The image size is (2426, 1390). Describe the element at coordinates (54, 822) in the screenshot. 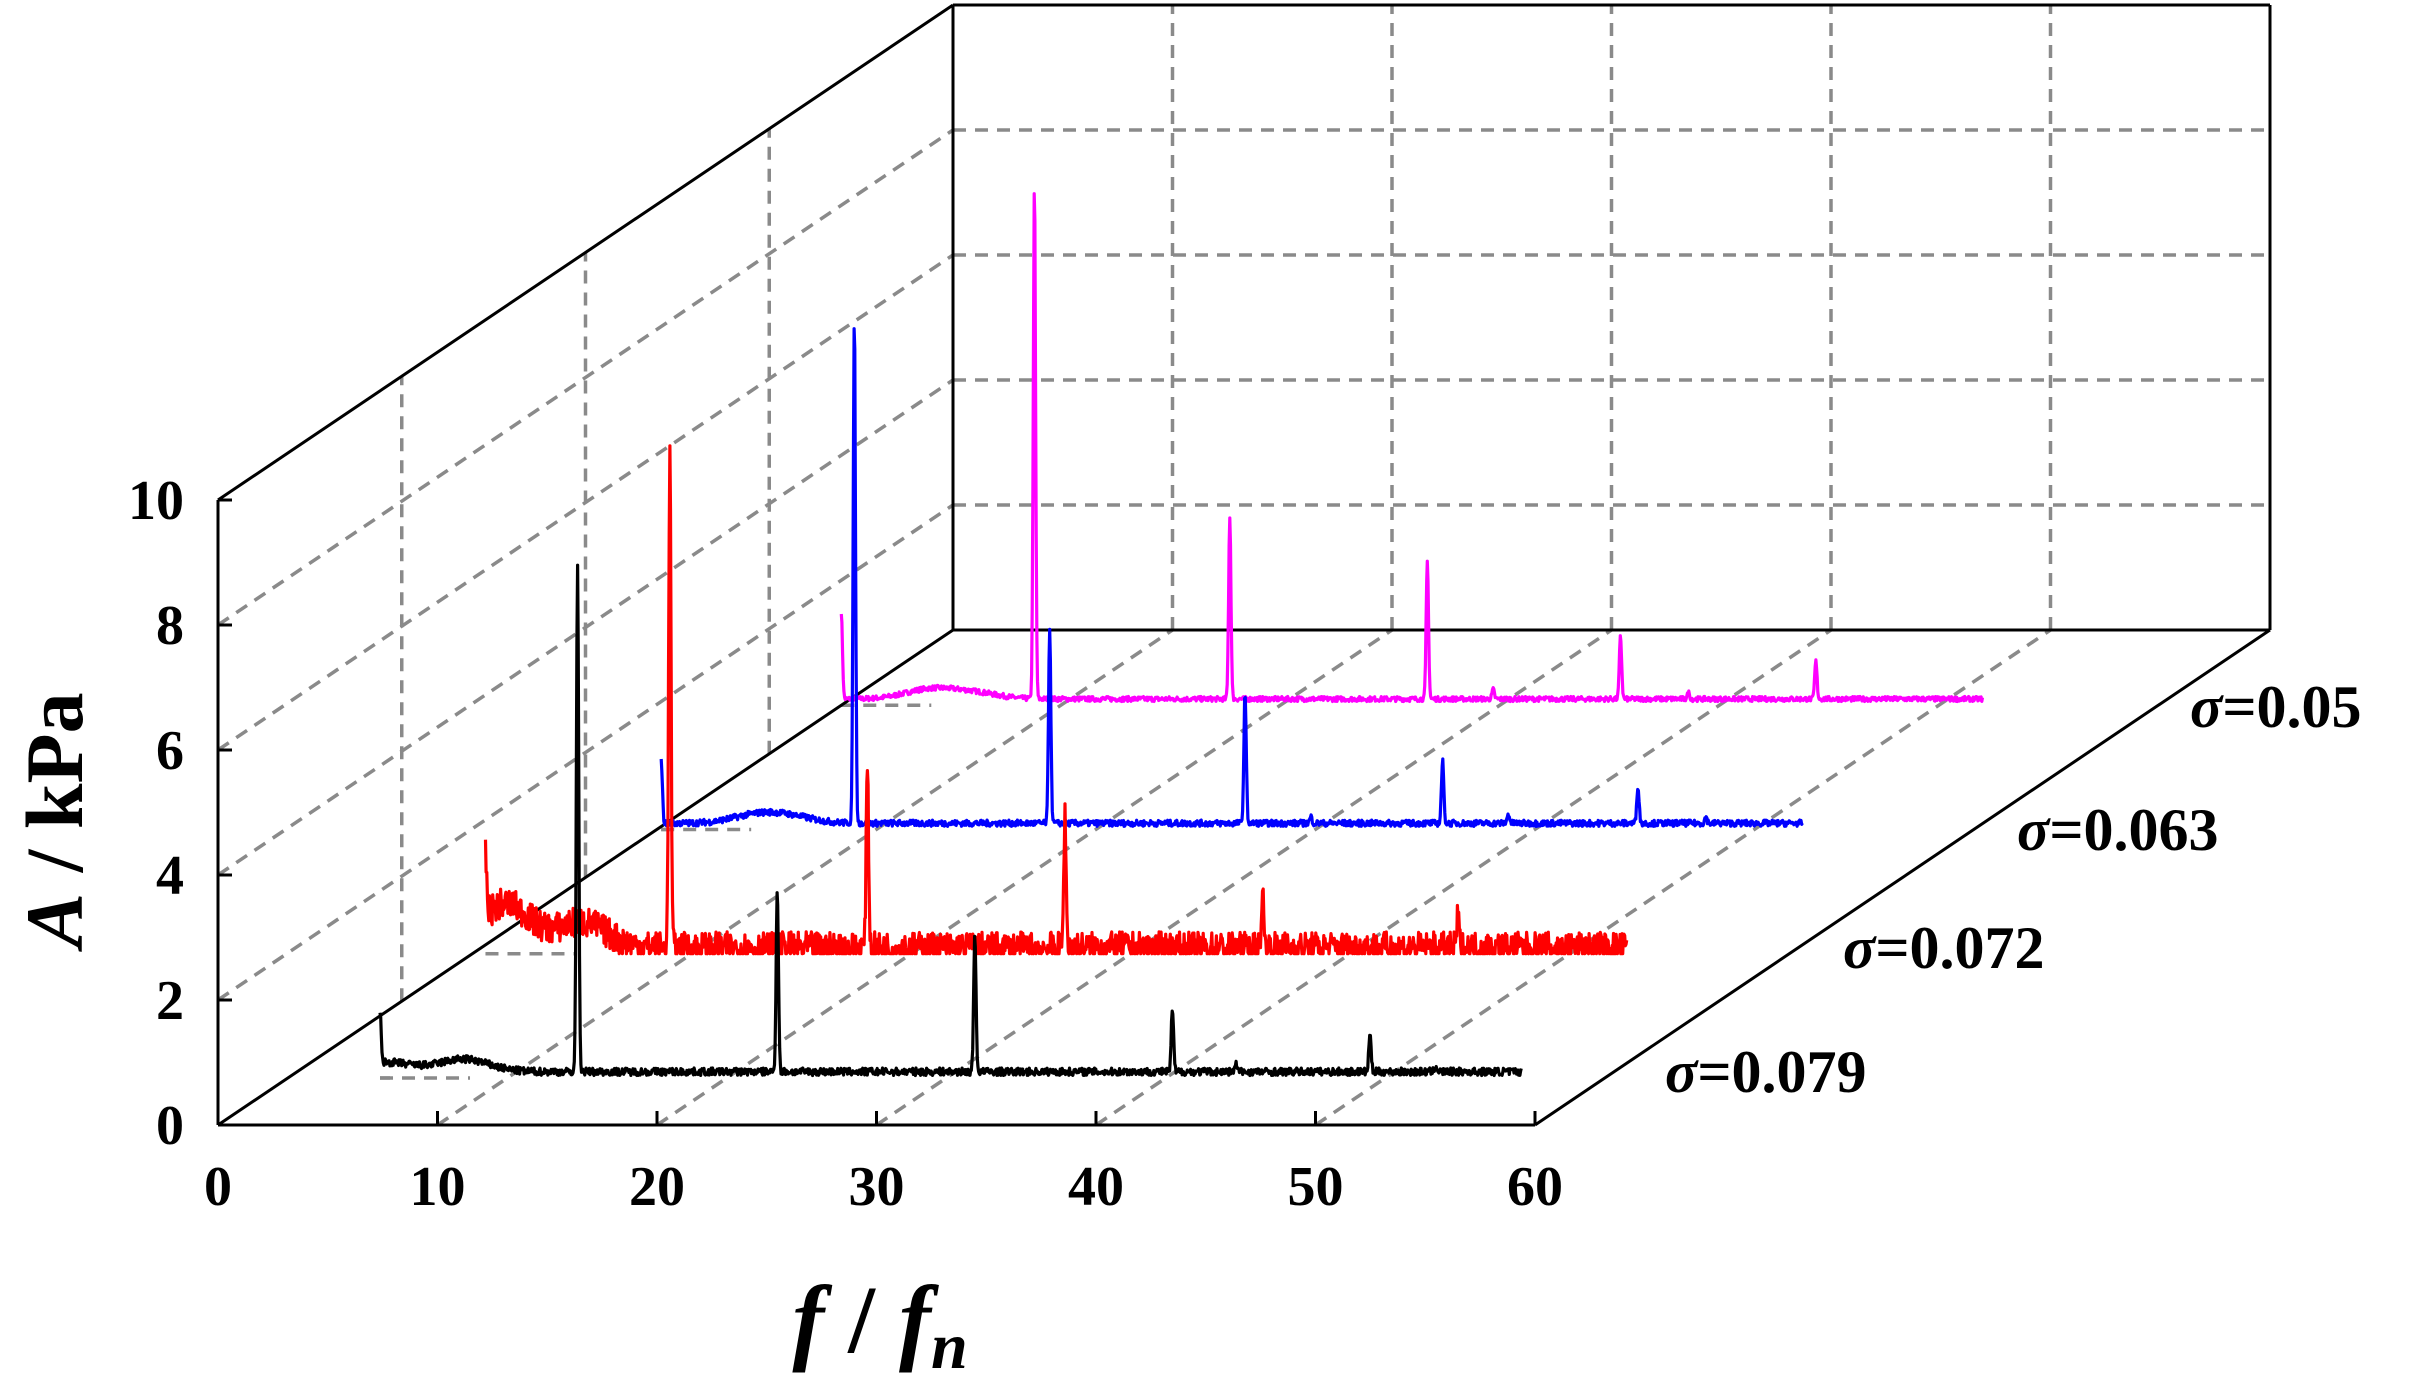

I see `y-axis-title: A / kPa` at that location.